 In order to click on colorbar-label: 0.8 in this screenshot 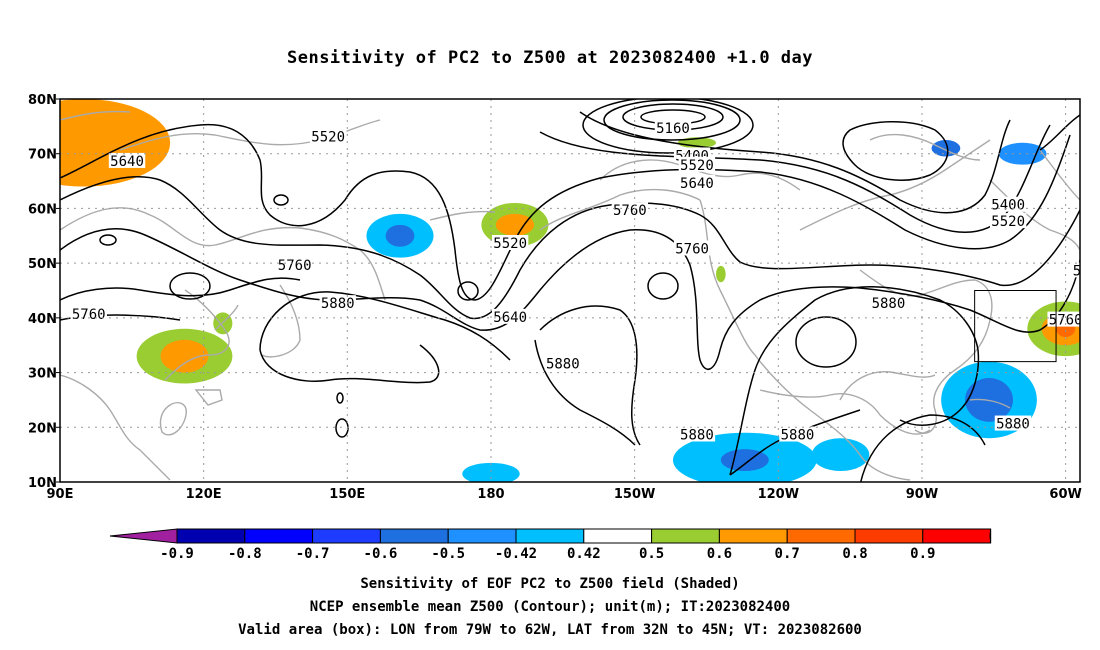, I will do `click(854, 554)`.